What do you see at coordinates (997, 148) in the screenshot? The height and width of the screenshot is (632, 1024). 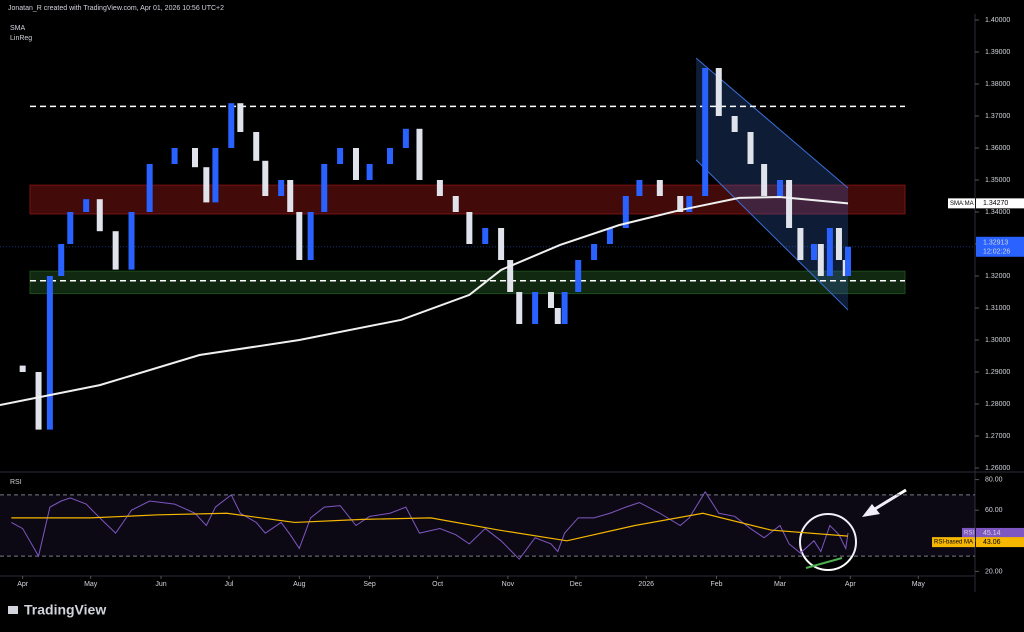 I see `y-tick-label: 1.36000` at bounding box center [997, 148].